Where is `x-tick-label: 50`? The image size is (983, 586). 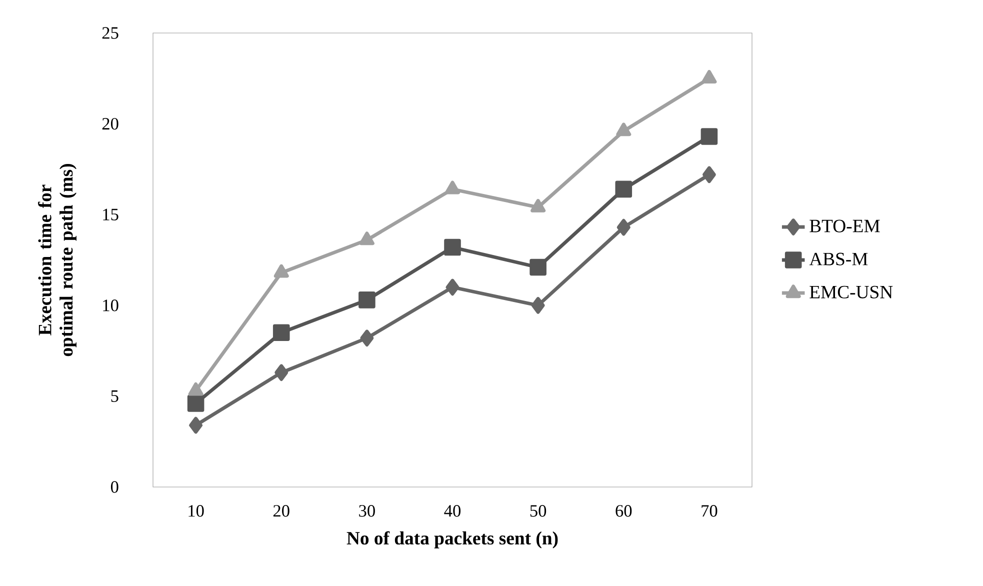
x-tick-label: 50 is located at coordinates (538, 511).